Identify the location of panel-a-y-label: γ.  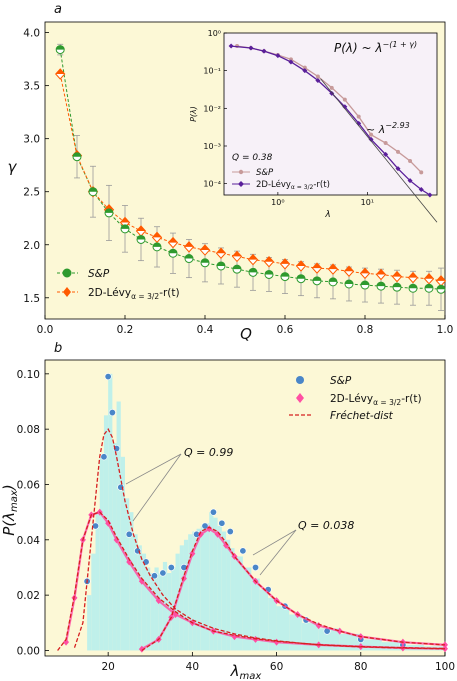
(13, 167).